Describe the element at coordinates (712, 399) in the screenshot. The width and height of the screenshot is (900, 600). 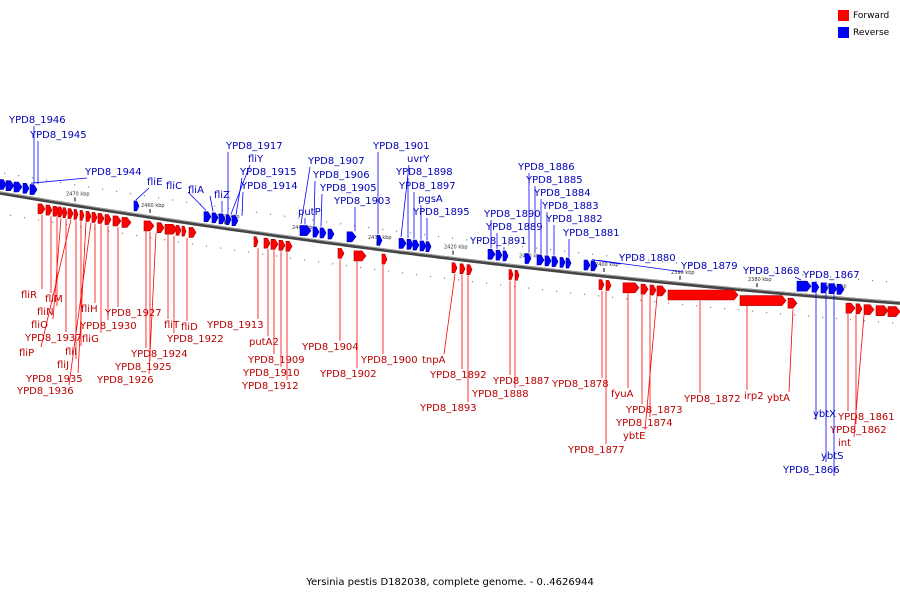
I see `forward-gene-label: YPD8_1872` at that location.